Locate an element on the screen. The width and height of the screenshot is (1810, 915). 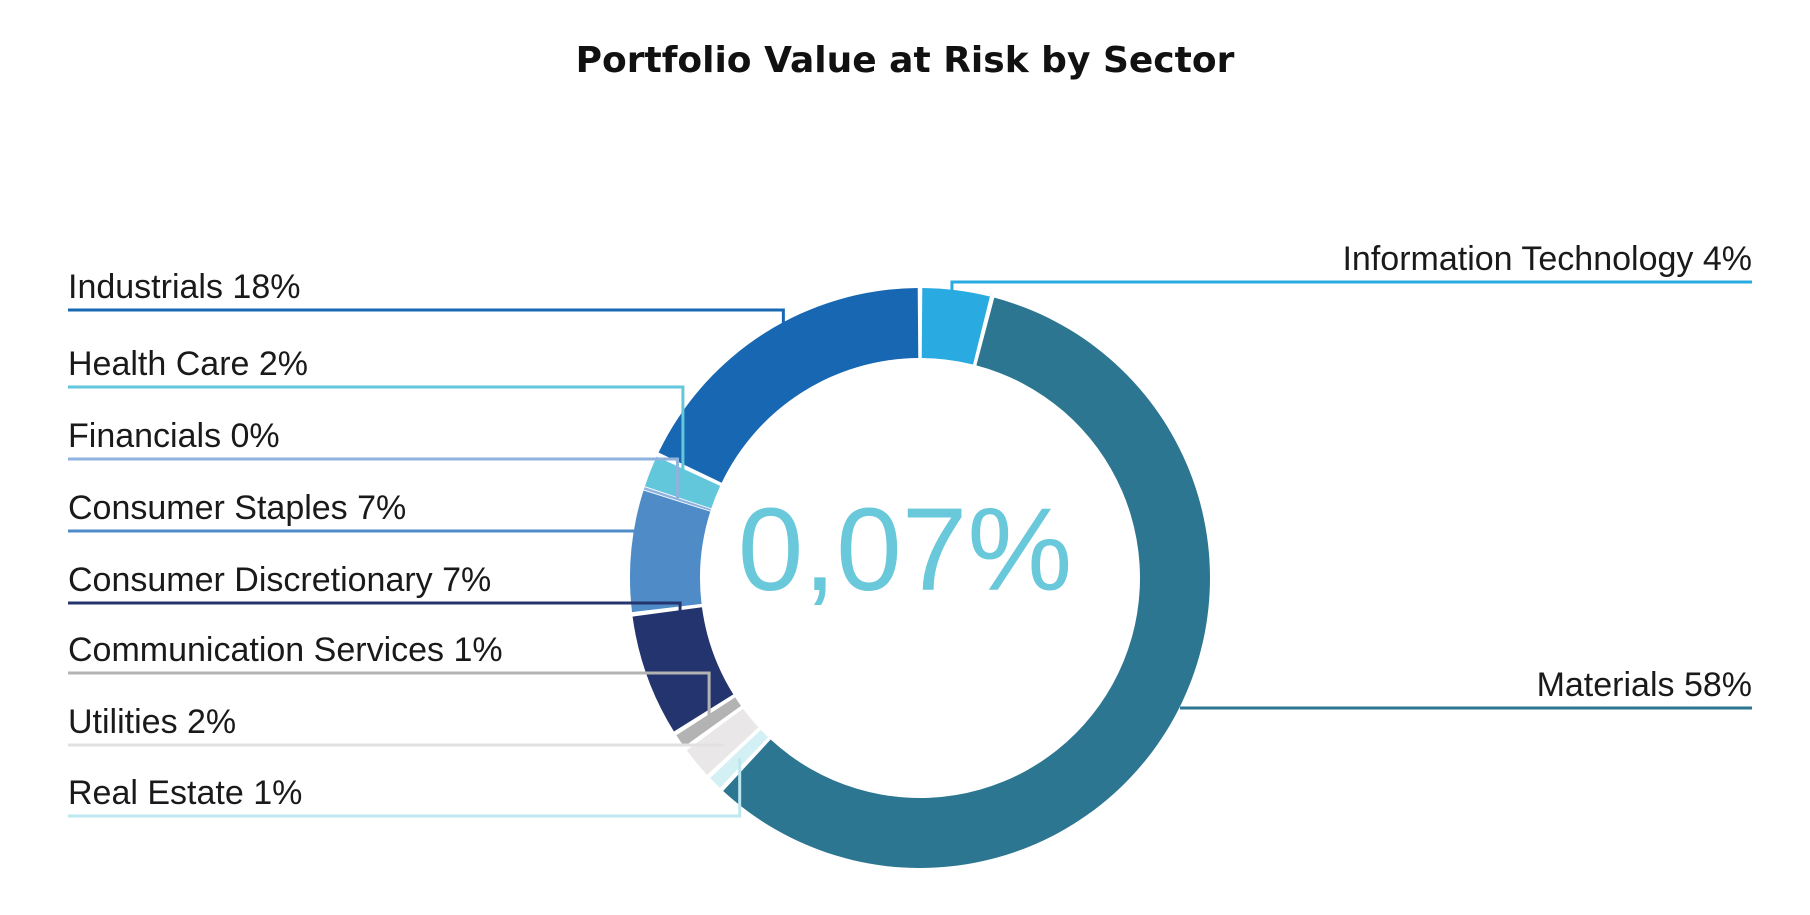
slice-label-communication-services: Communication Services 1% is located at coordinates (285, 650).